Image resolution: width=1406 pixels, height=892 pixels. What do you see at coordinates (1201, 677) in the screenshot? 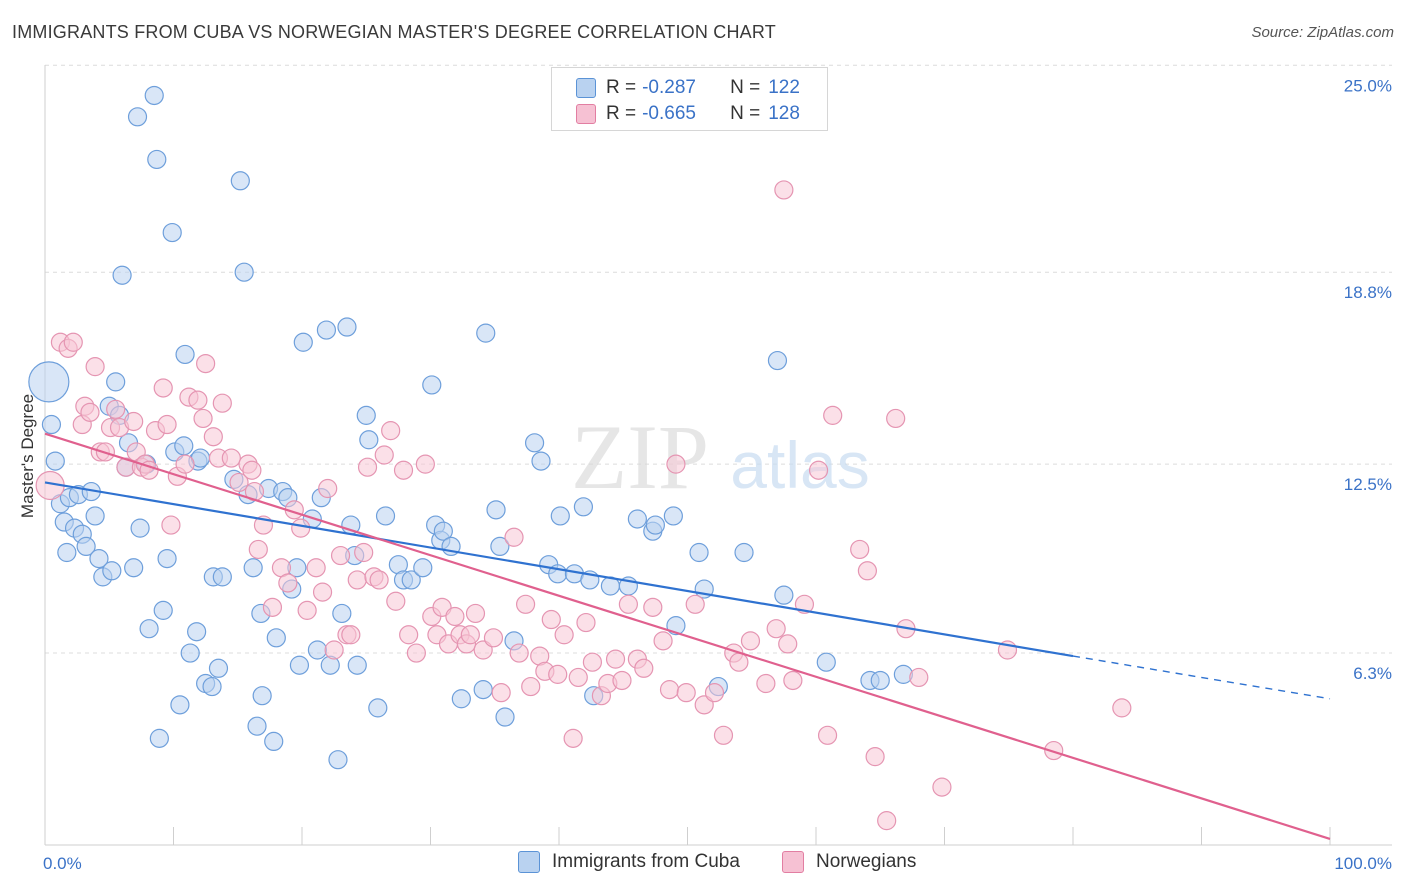
I see `trend-line-cuba-extension` at bounding box center [1201, 677].